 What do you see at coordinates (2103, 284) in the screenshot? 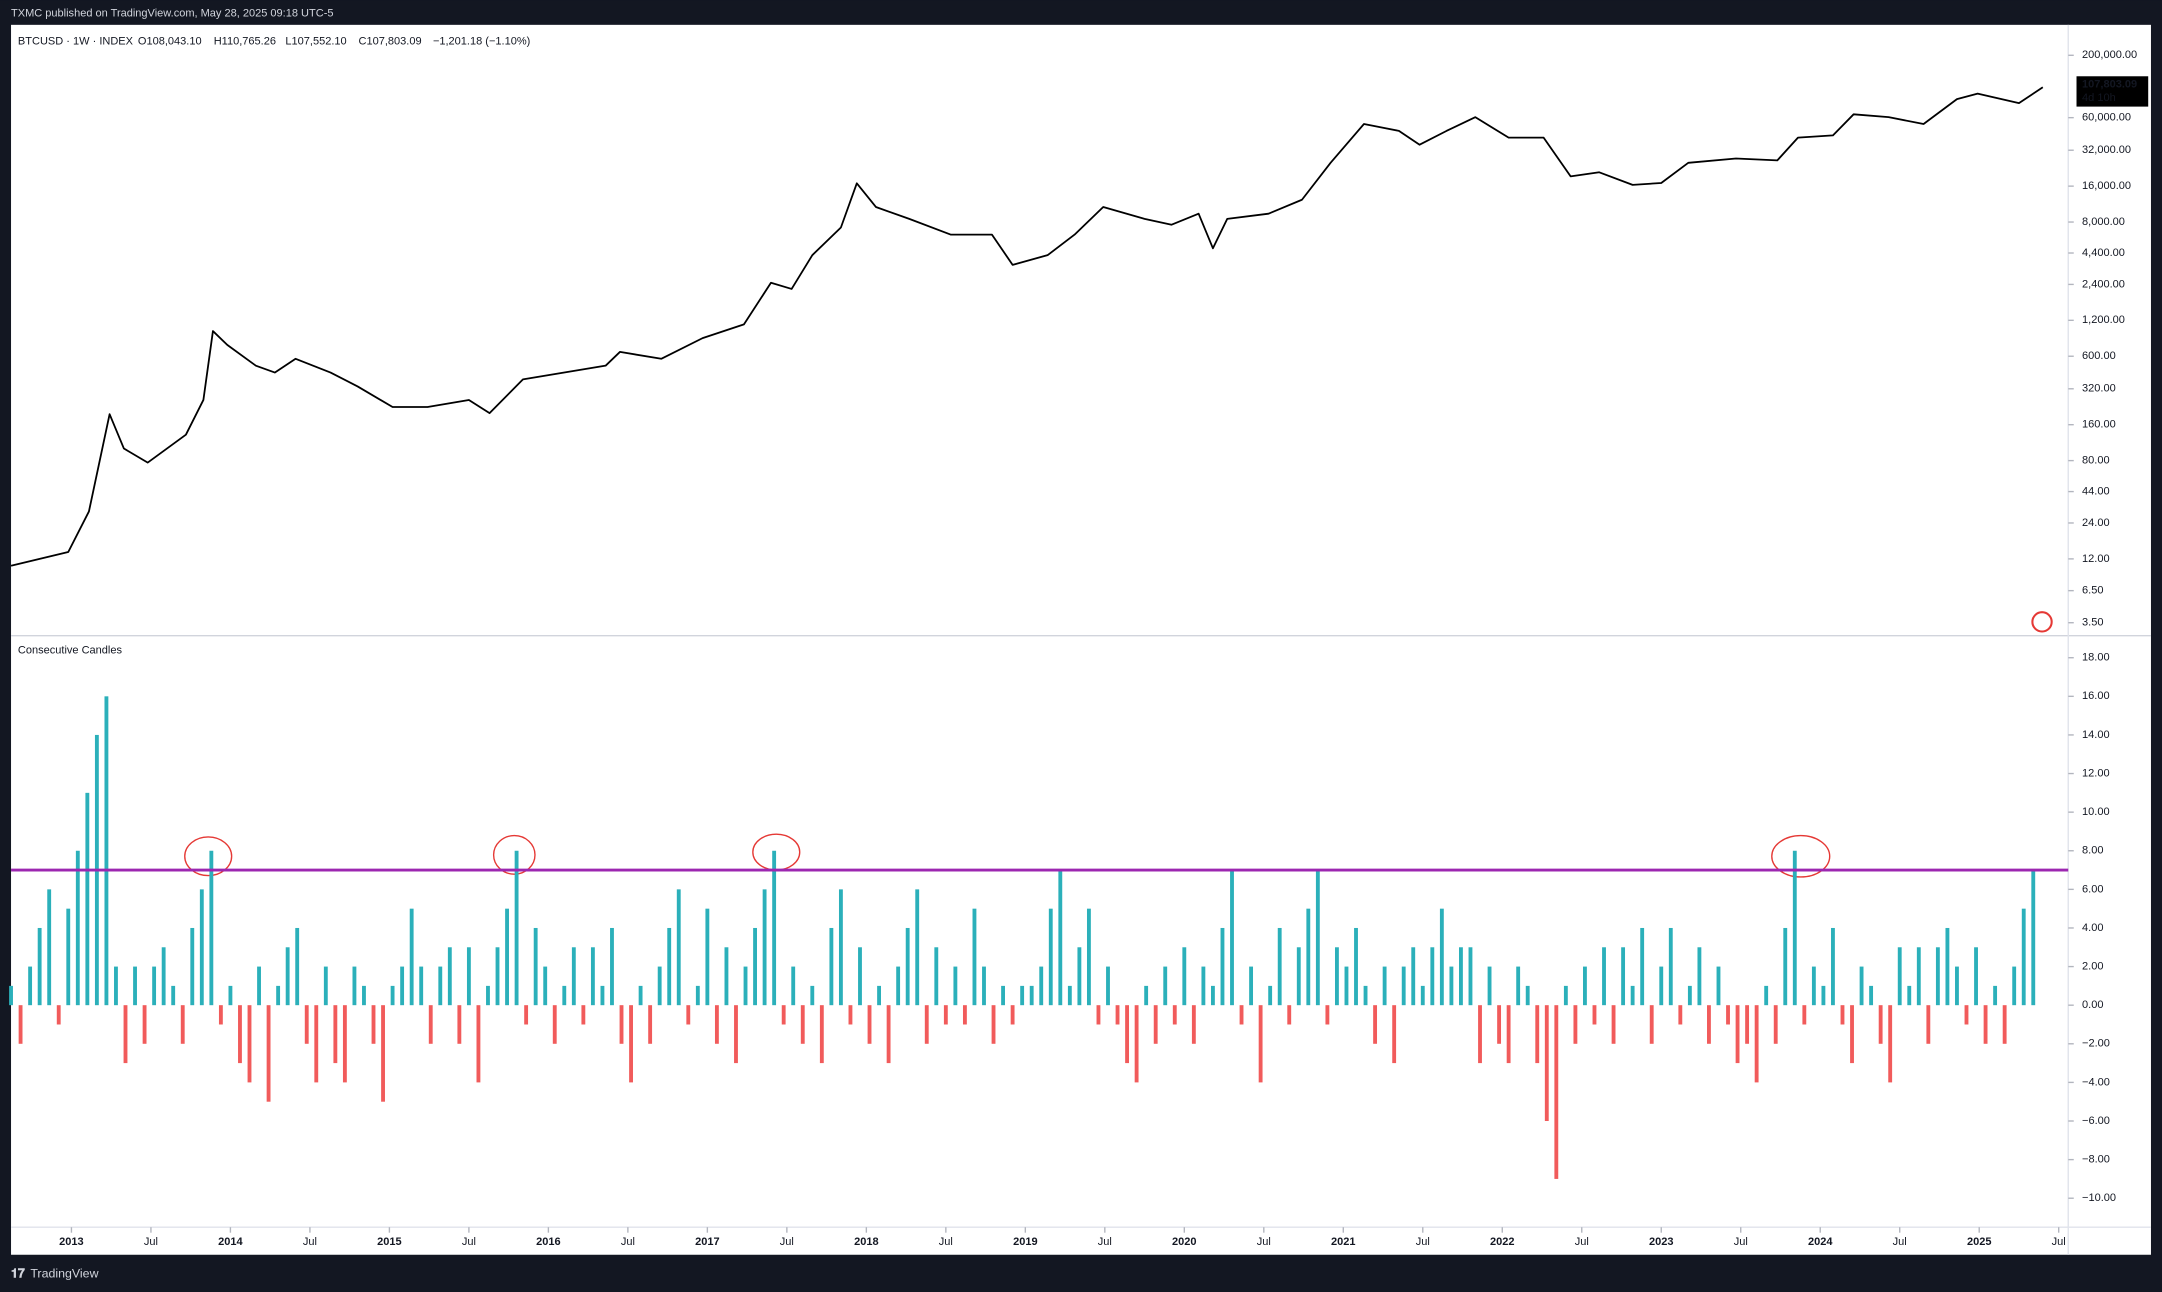
I see `y-tick-label: 2,400.00` at bounding box center [2103, 284].